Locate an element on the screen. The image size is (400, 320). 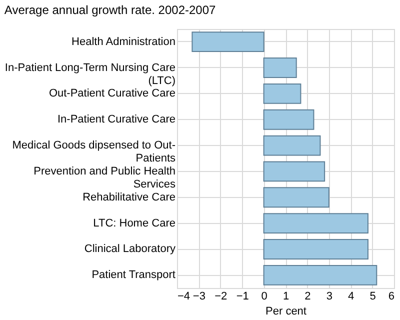
x-tick-label: 2 is located at coordinates (307, 296).